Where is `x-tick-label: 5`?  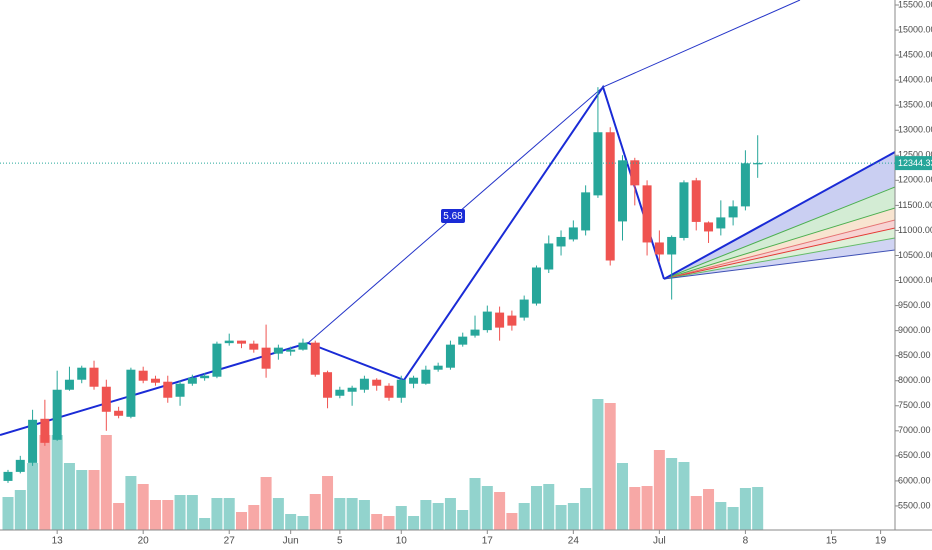
x-tick-label: 5 is located at coordinates (340, 541).